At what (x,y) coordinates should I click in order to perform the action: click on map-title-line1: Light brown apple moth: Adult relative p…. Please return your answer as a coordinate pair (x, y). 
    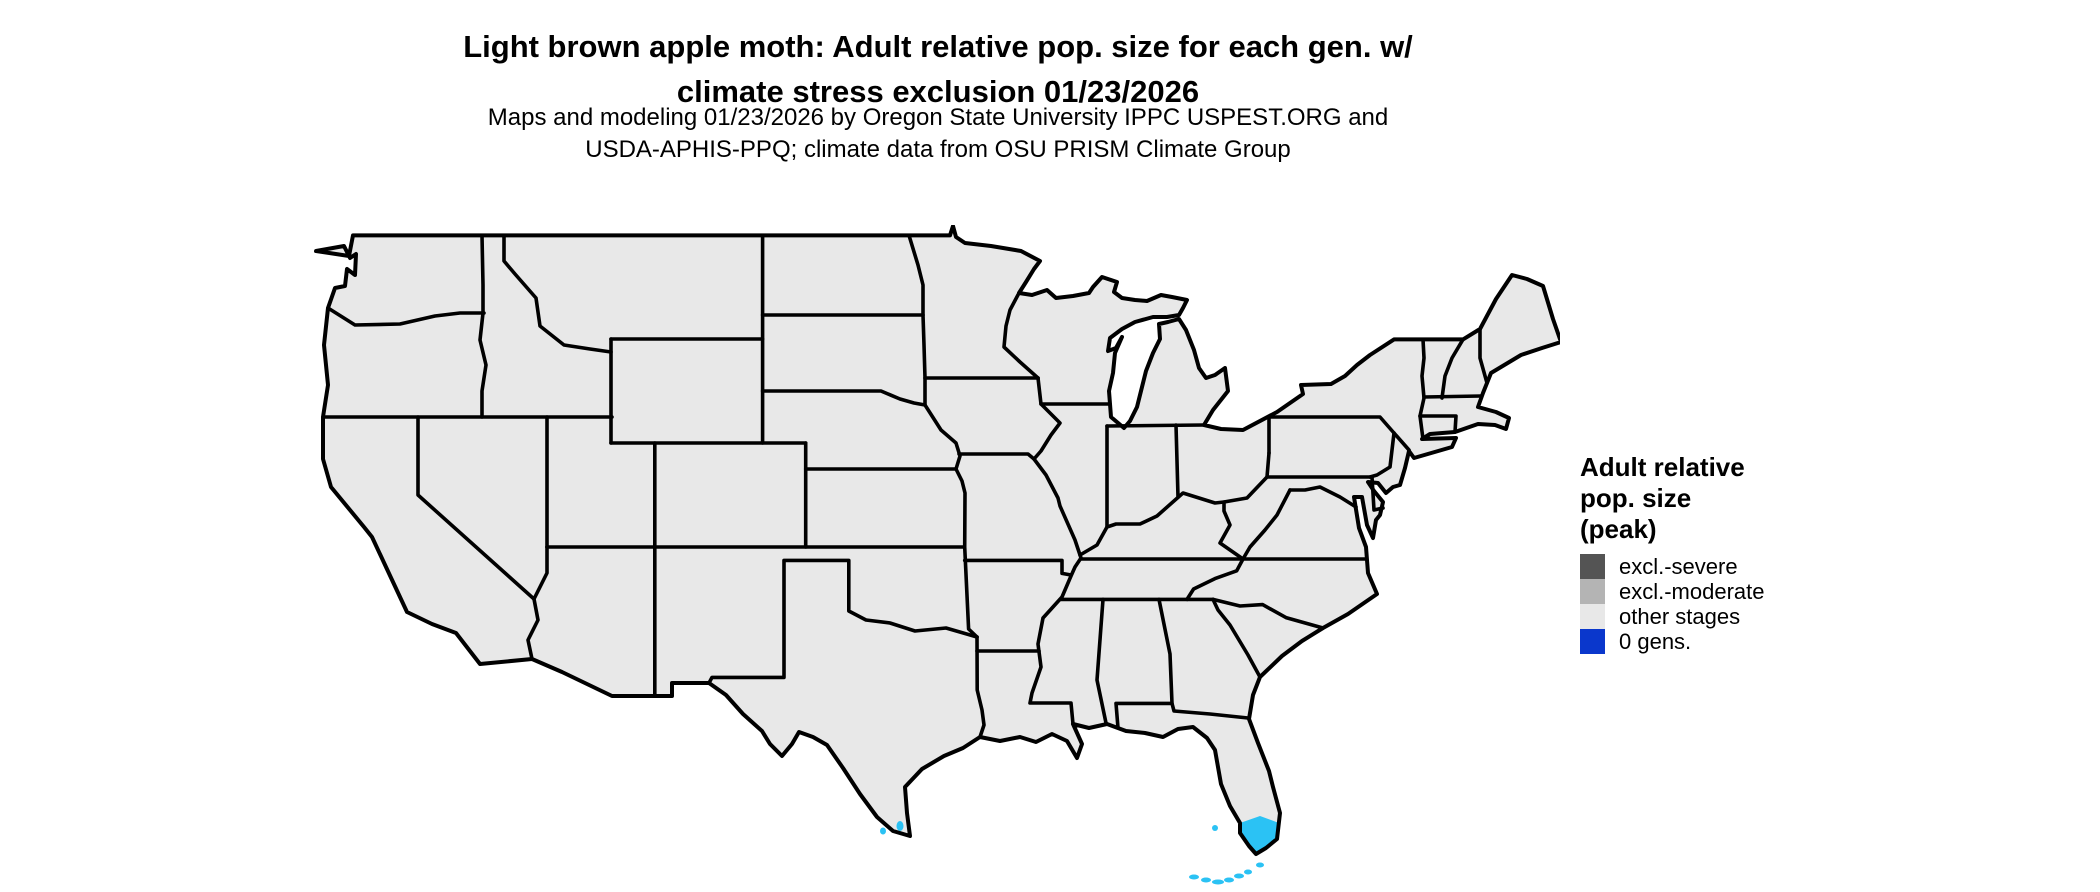
    Looking at the image, I should click on (938, 46).